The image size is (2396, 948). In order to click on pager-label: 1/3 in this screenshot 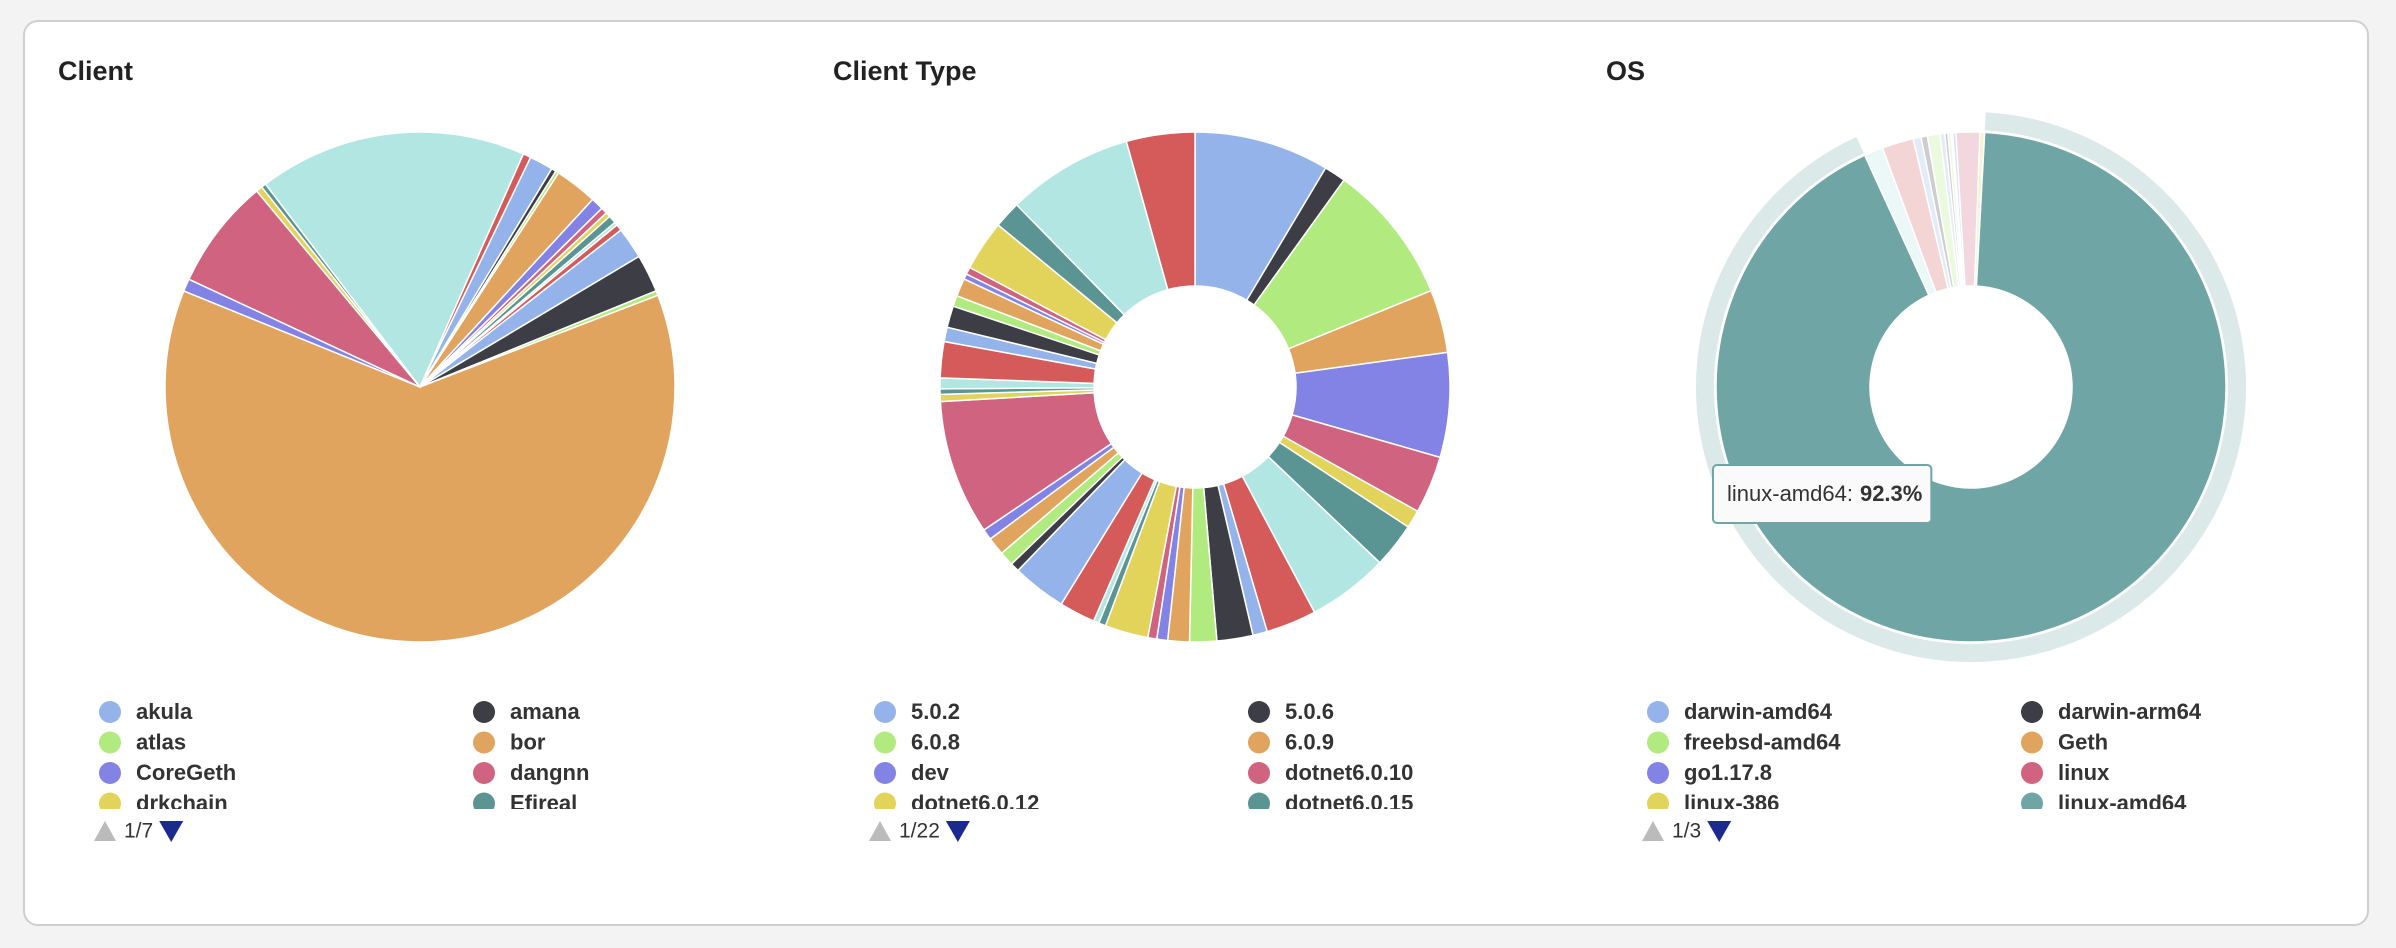, I will do `click(1686, 831)`.